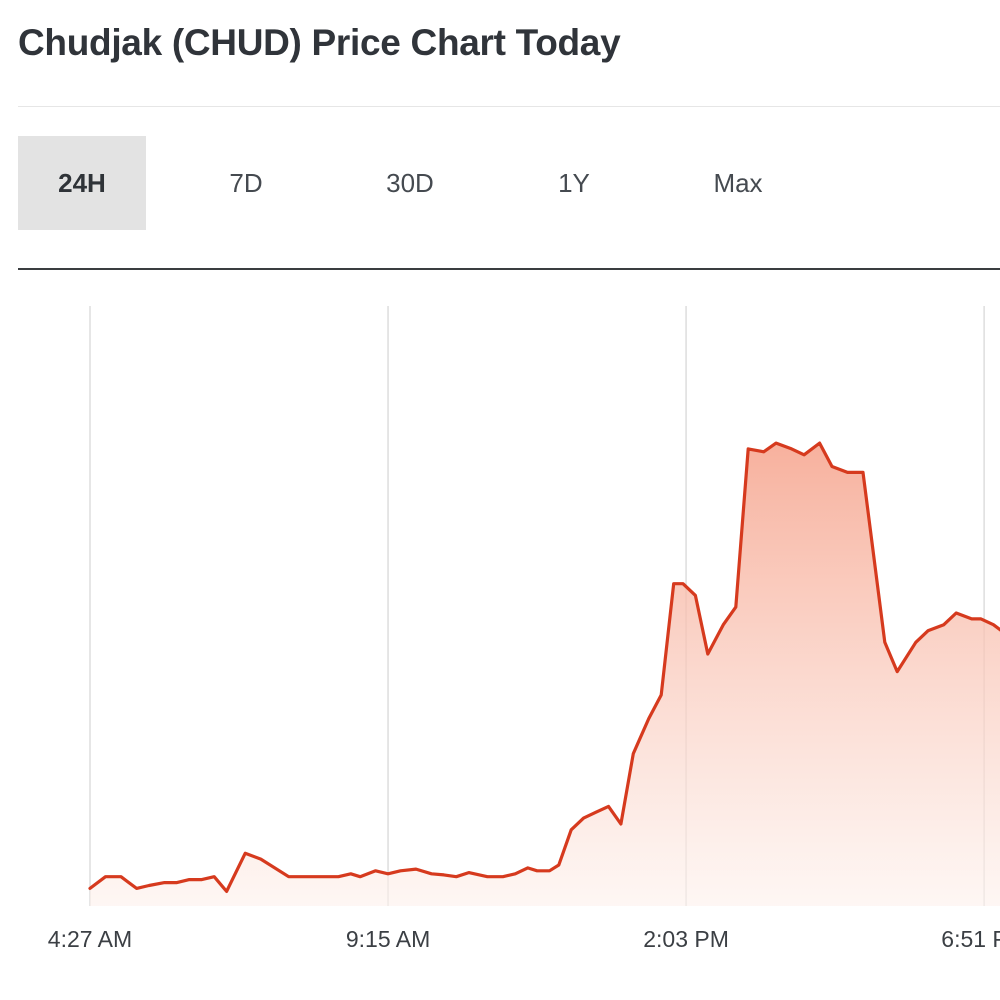  I want to click on tab-30d: 30D, so click(410, 182).